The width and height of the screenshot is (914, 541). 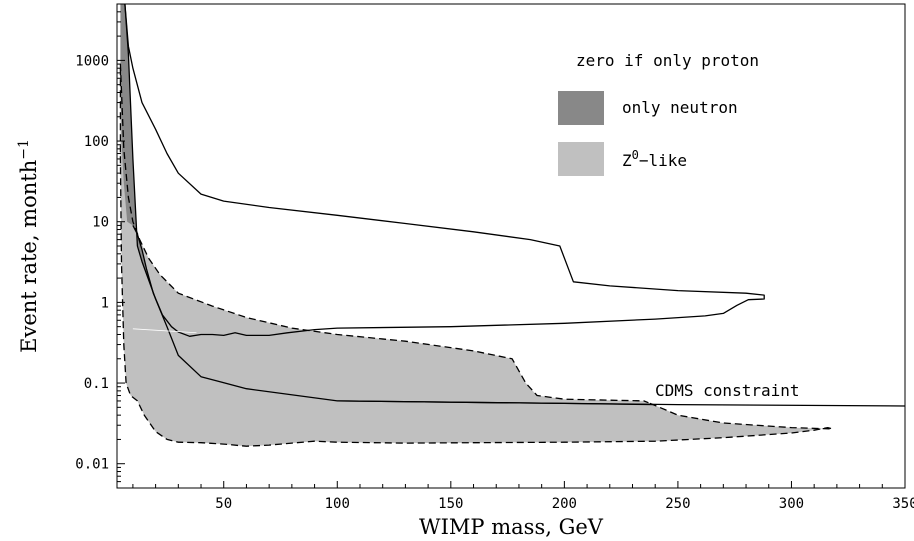 What do you see at coordinates (164, 331) in the screenshot?
I see `region-highlight-line` at bounding box center [164, 331].